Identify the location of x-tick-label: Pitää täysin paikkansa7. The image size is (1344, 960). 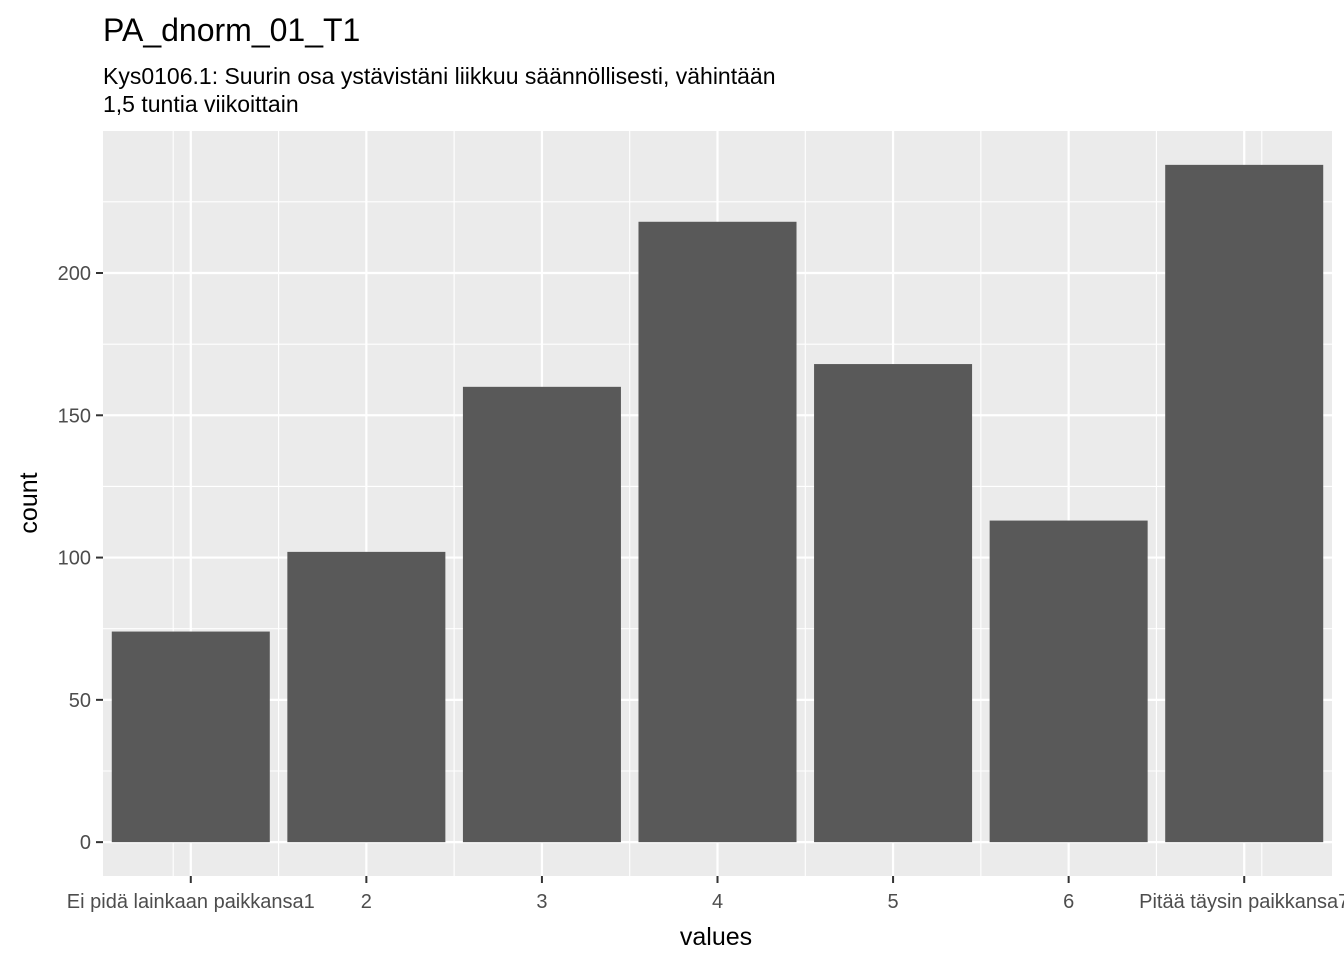
(1241, 902).